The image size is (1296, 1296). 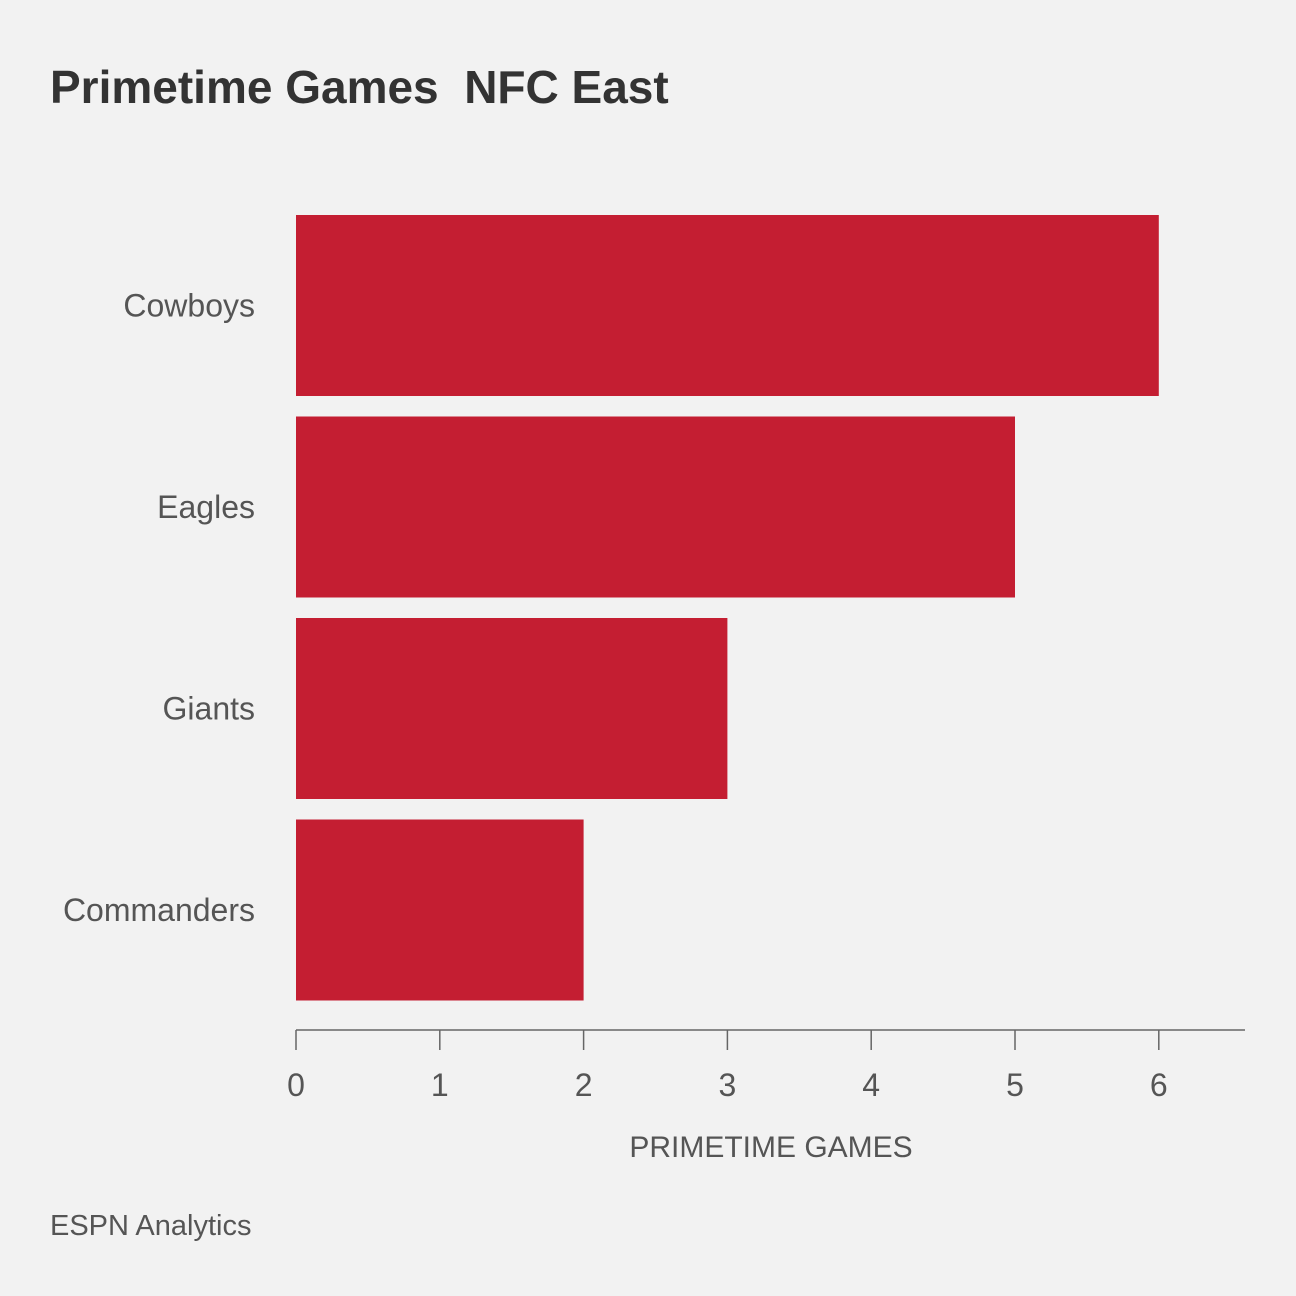 What do you see at coordinates (655, 507) in the screenshot?
I see `bar-eagles` at bounding box center [655, 507].